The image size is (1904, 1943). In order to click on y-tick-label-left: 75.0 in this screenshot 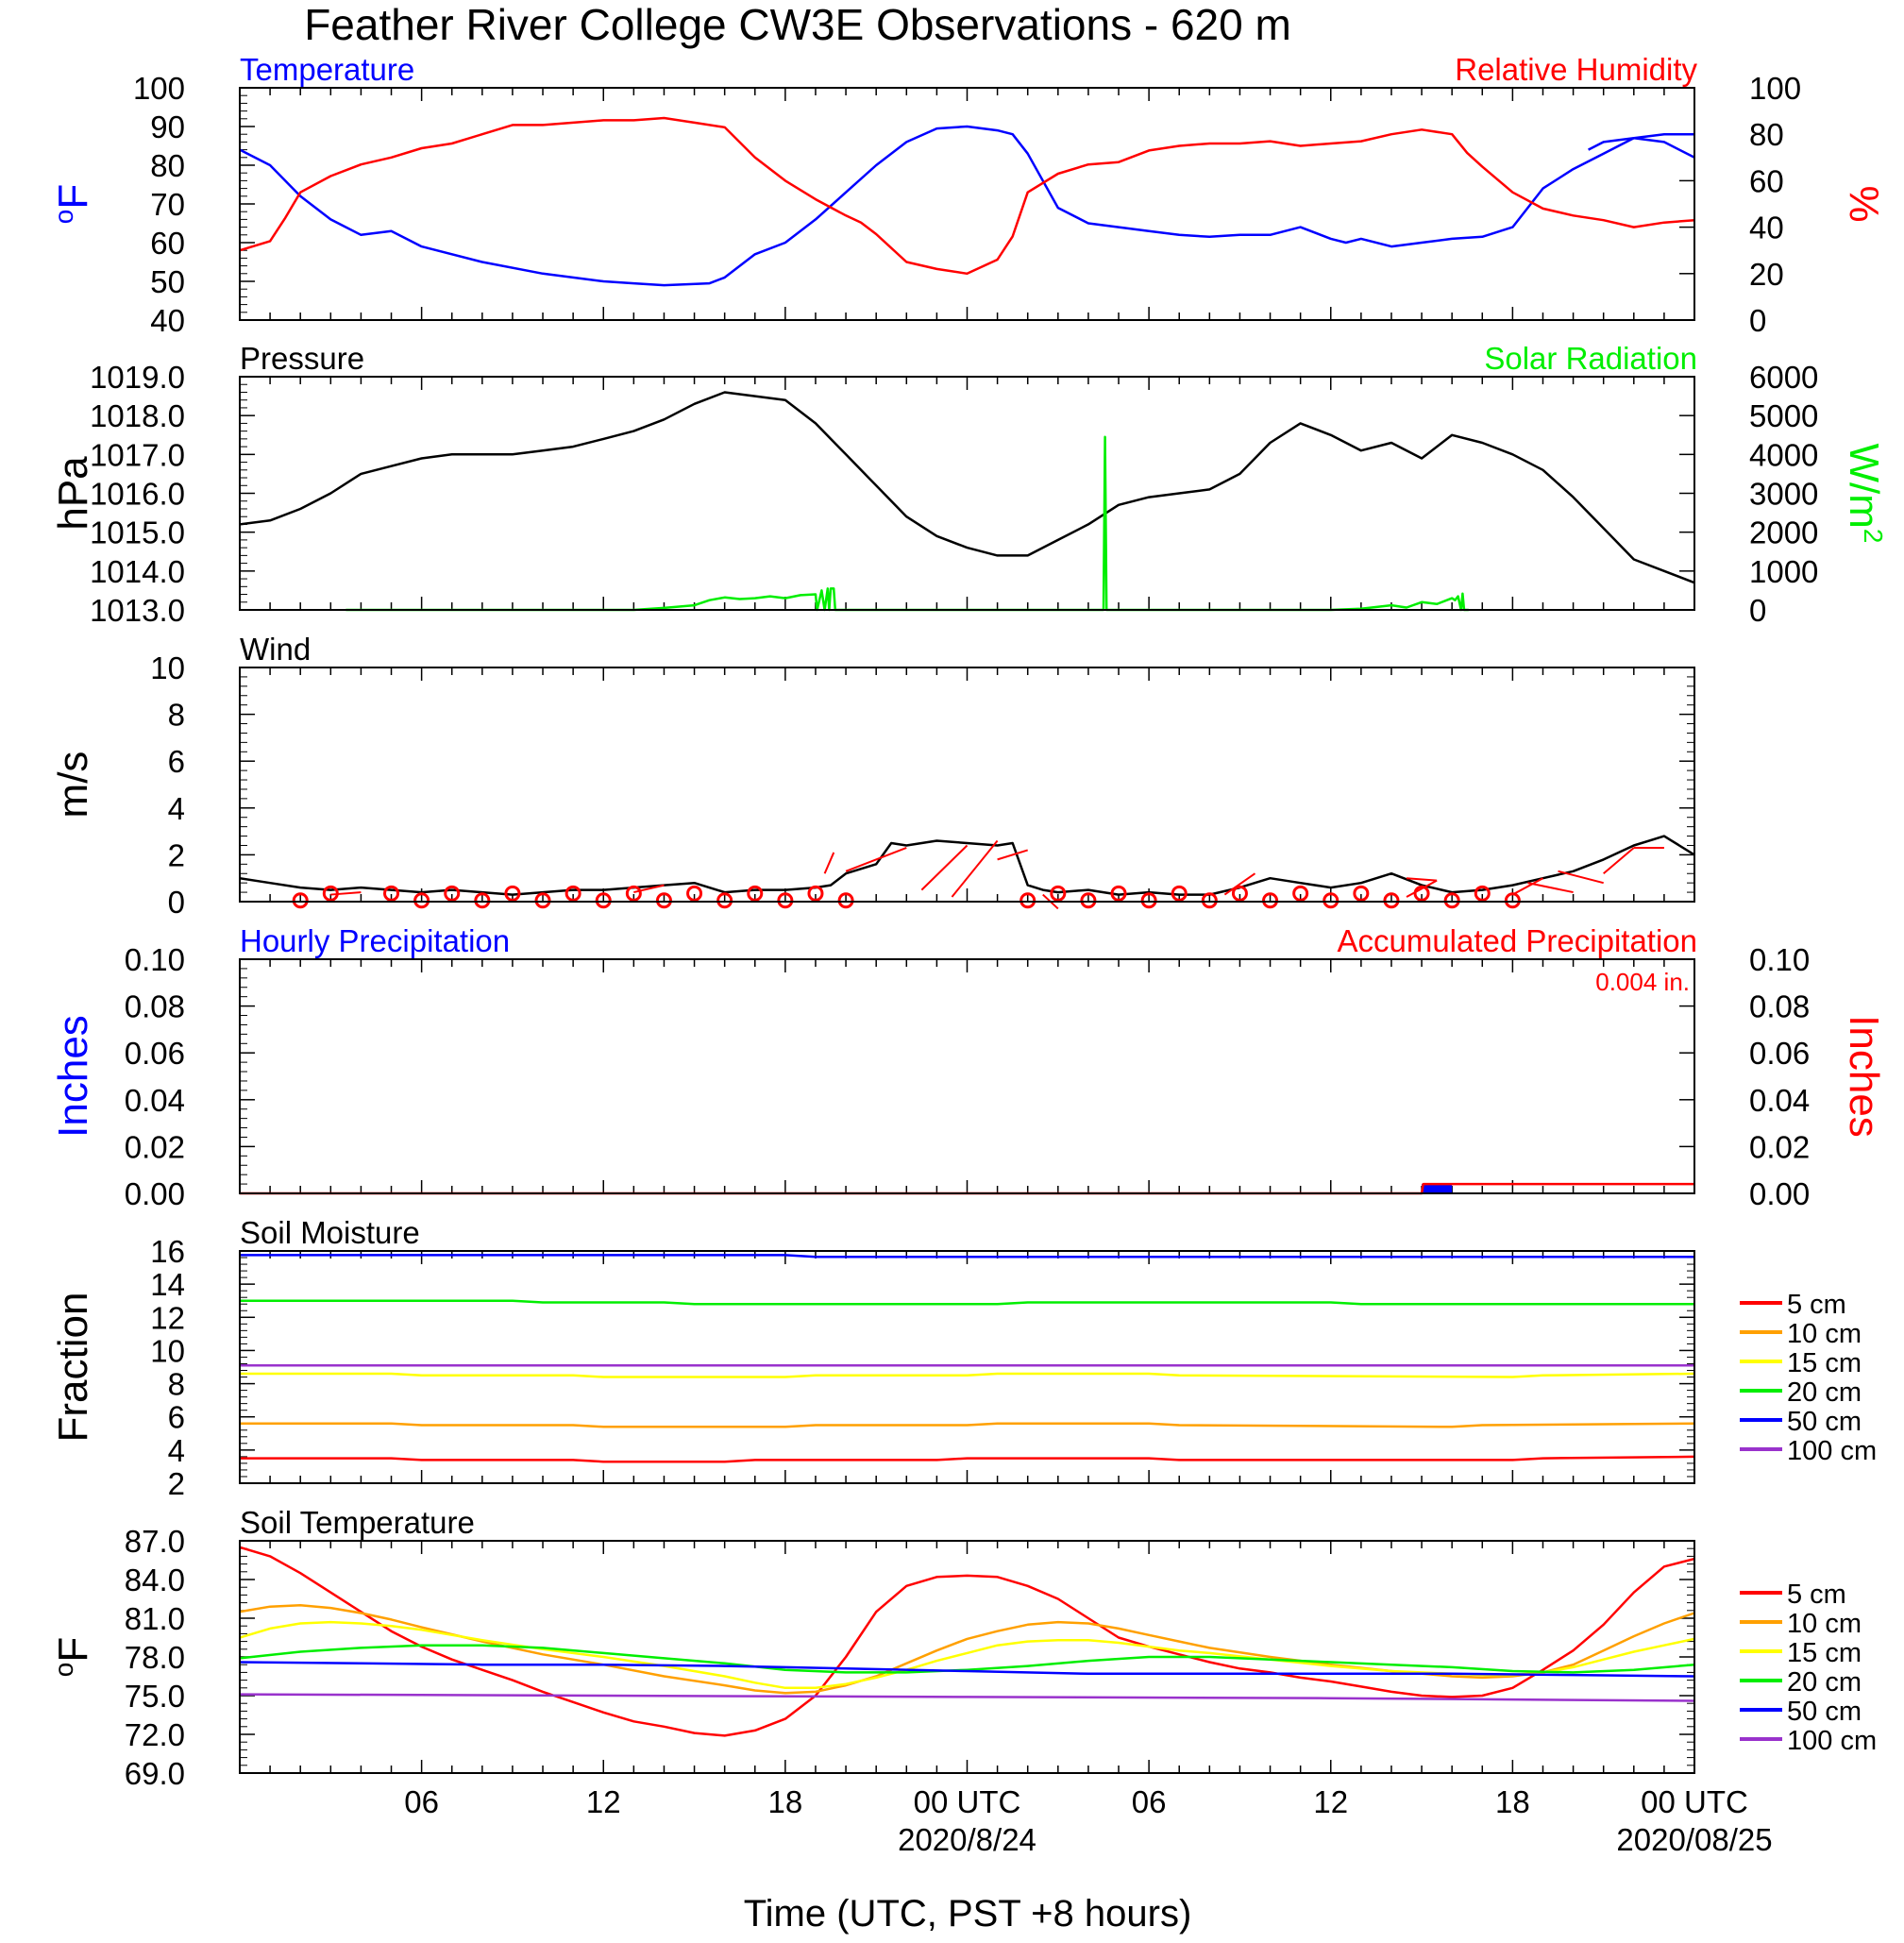, I will do `click(155, 1696)`.